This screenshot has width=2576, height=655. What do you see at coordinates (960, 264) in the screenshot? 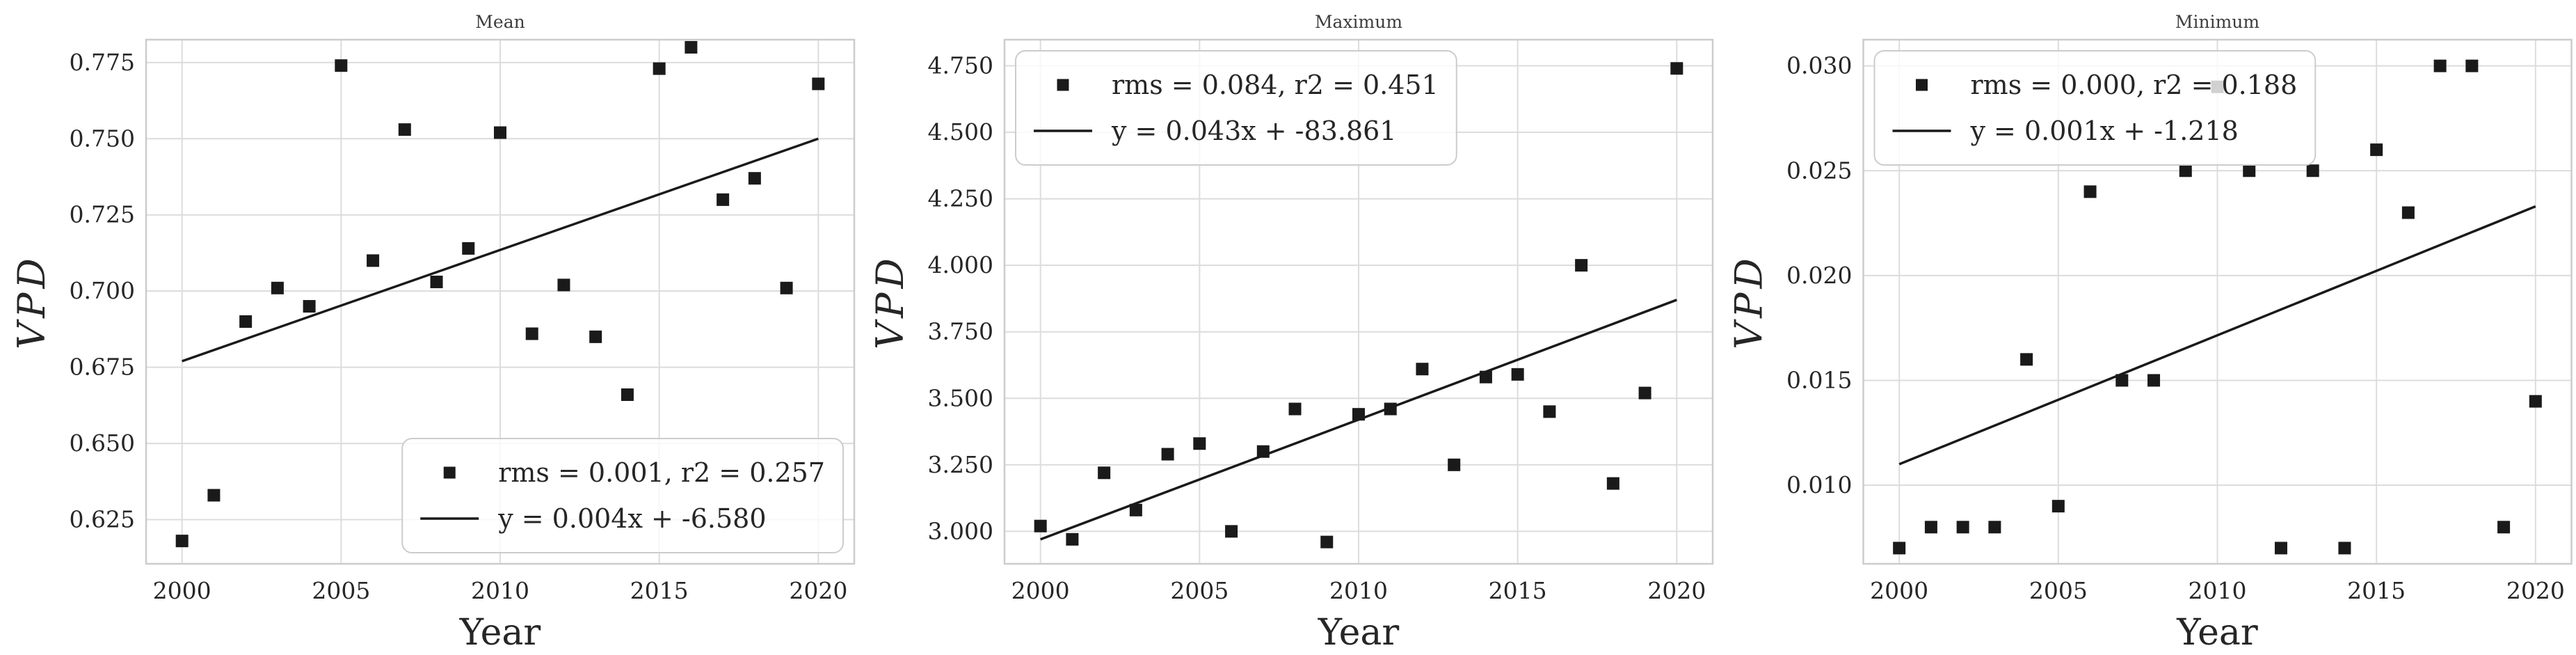
I see `y-tick-label: 4.000` at bounding box center [960, 264].